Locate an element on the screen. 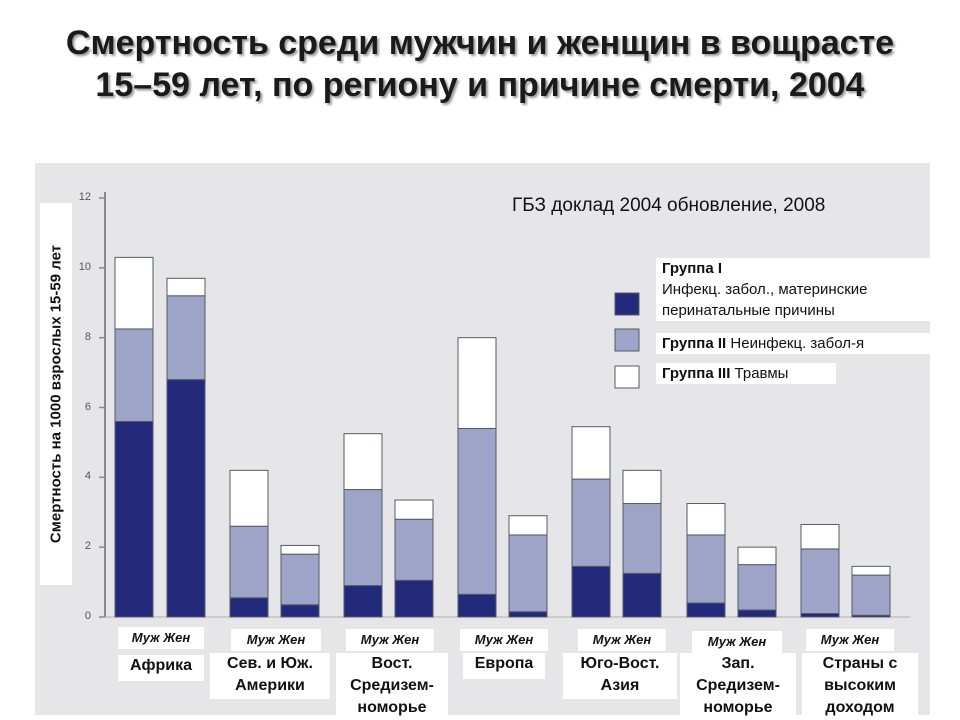 This screenshot has width=960, height=720. y-tick-label: 6 is located at coordinates (87, 406).